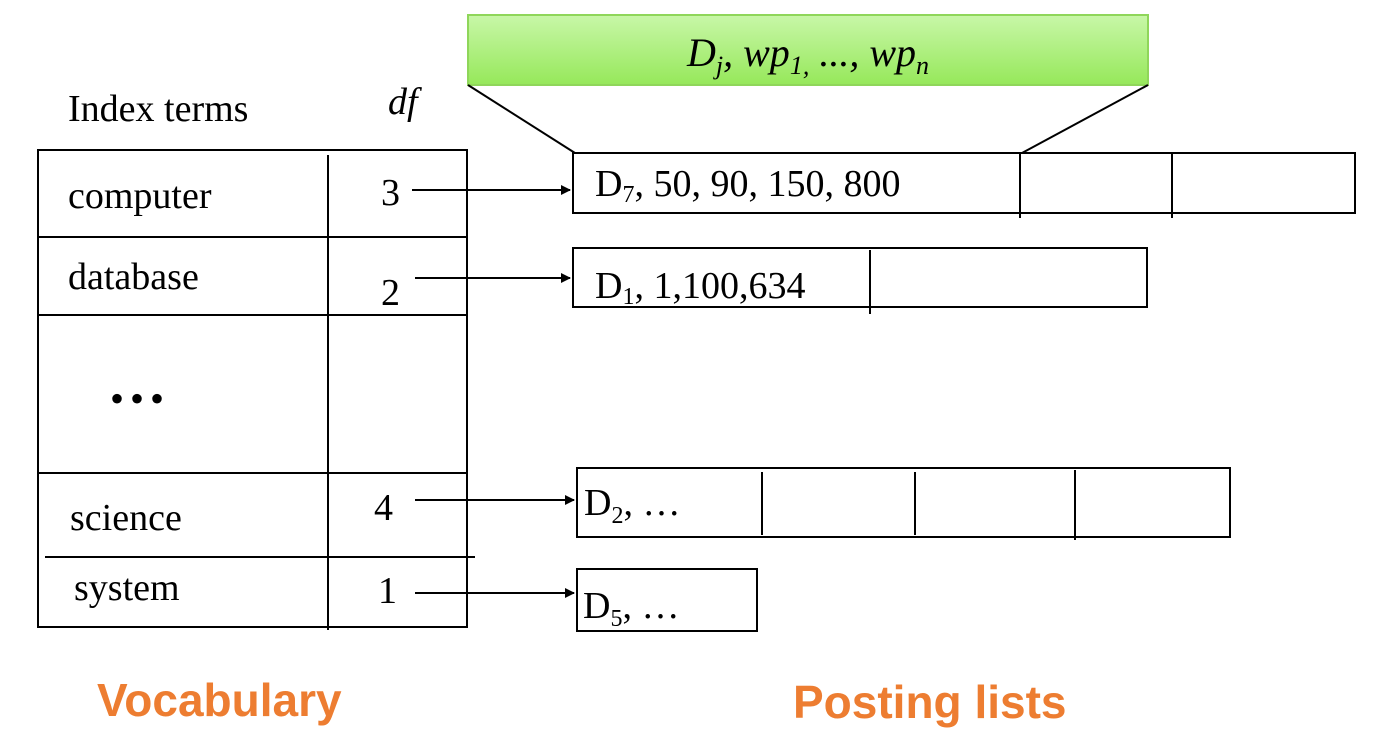 This screenshot has width=1388, height=744. I want to click on callout-connector-right, so click(1085, 119).